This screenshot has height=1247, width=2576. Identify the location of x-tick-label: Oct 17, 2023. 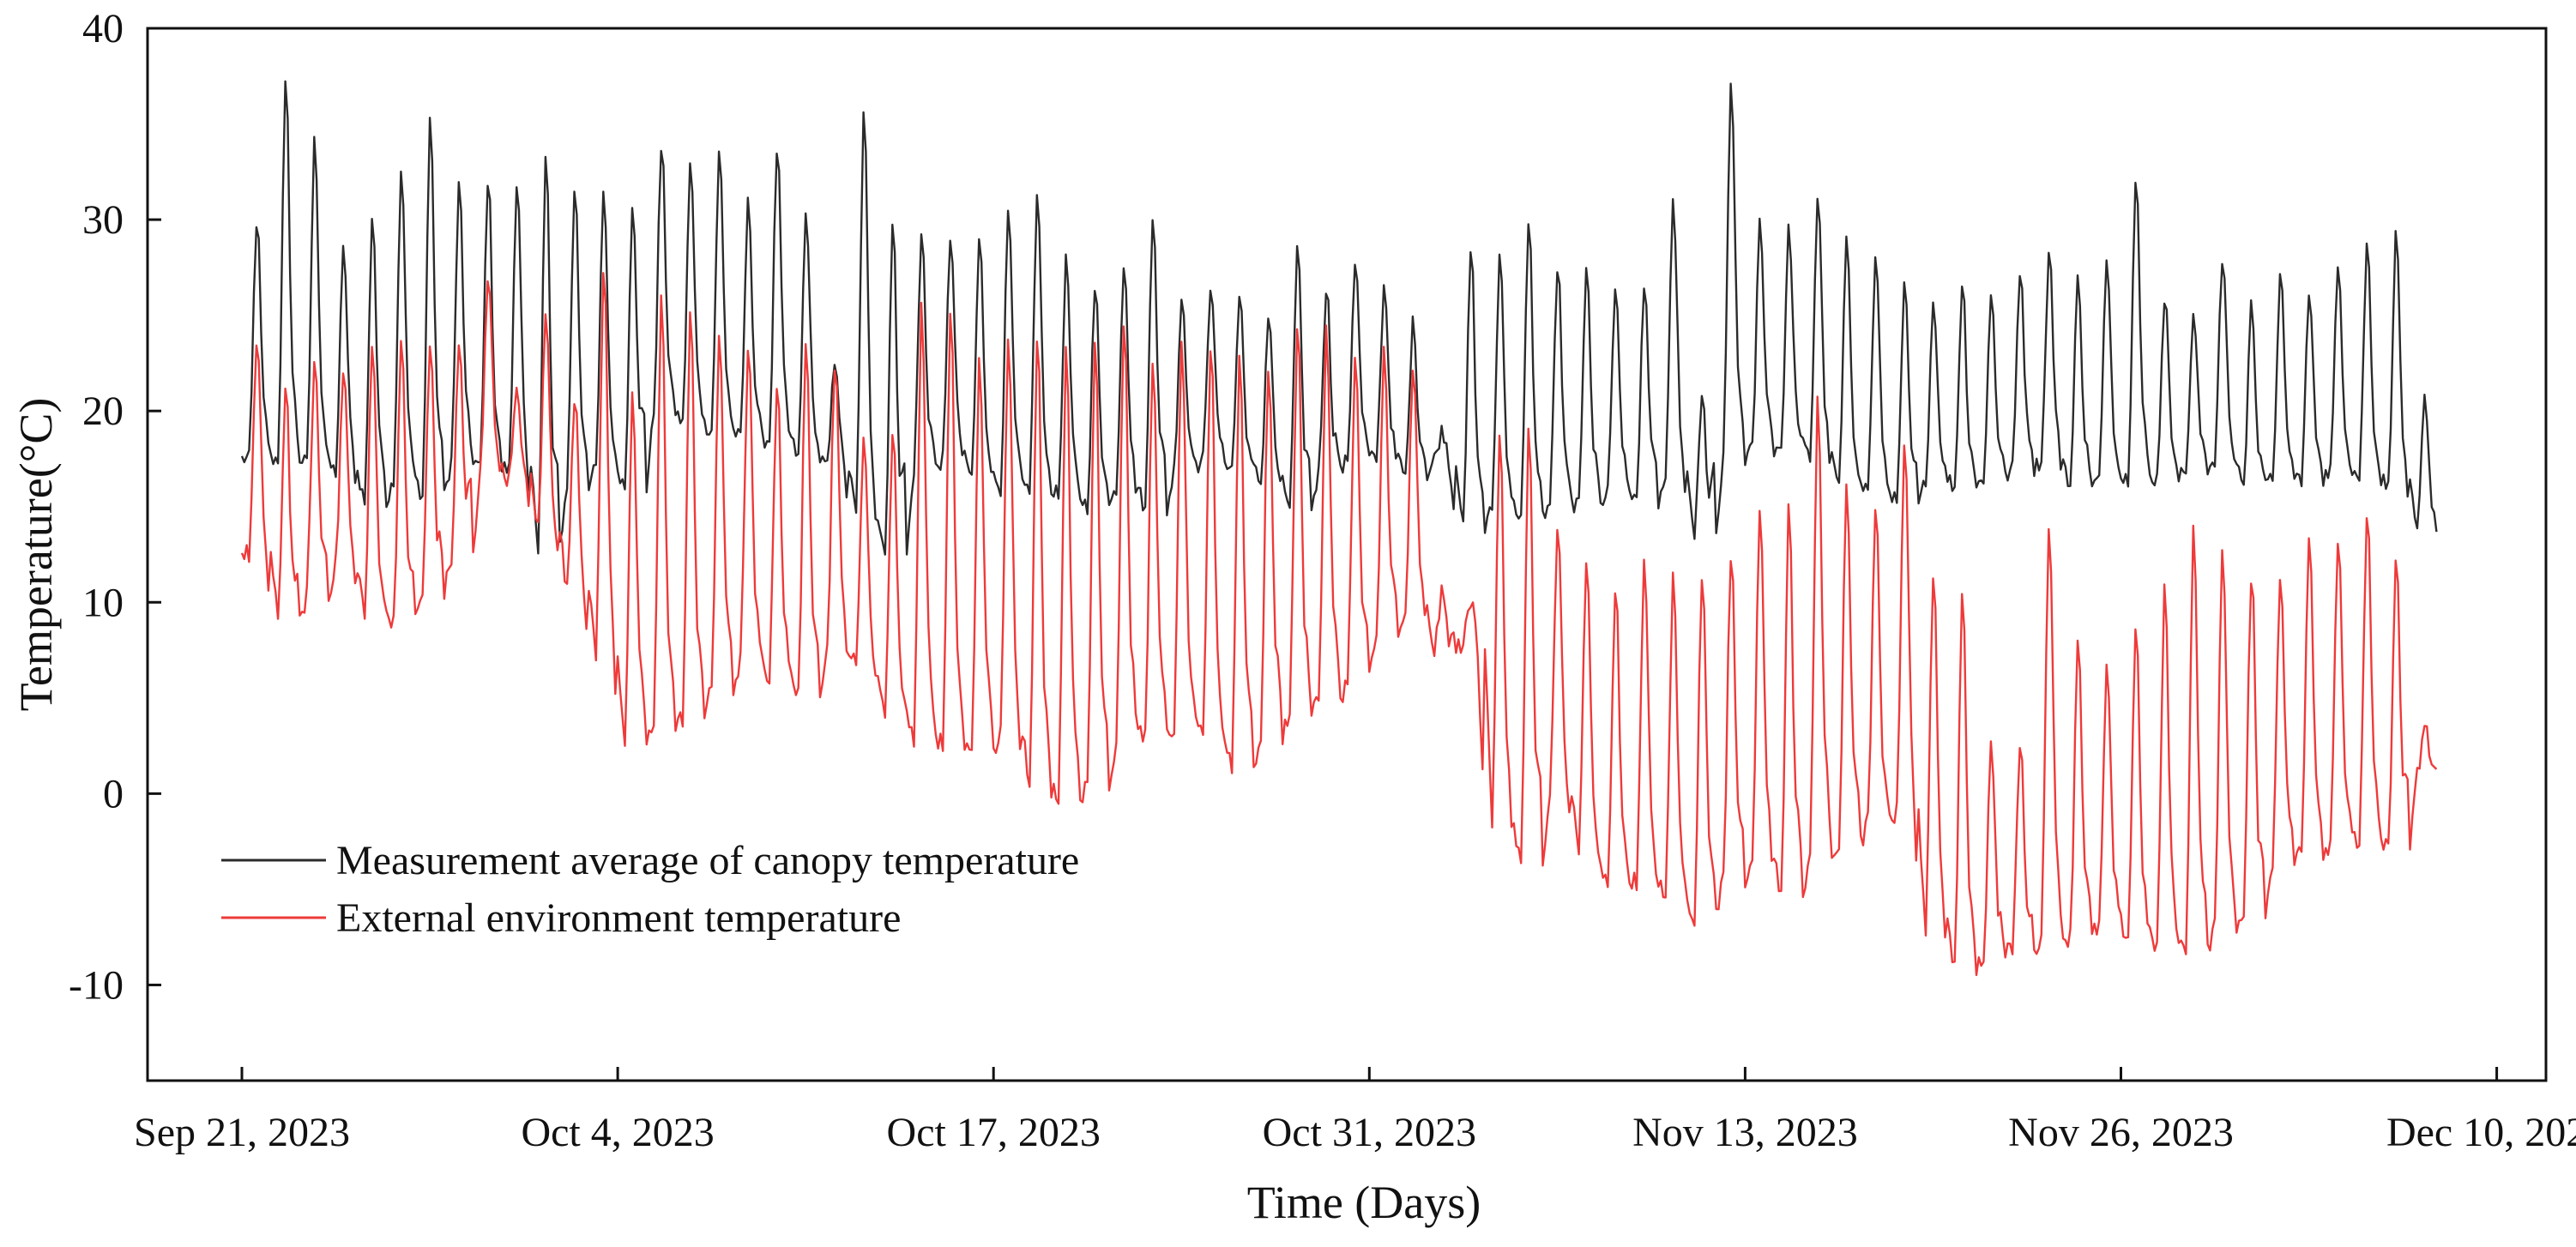
(994, 1132).